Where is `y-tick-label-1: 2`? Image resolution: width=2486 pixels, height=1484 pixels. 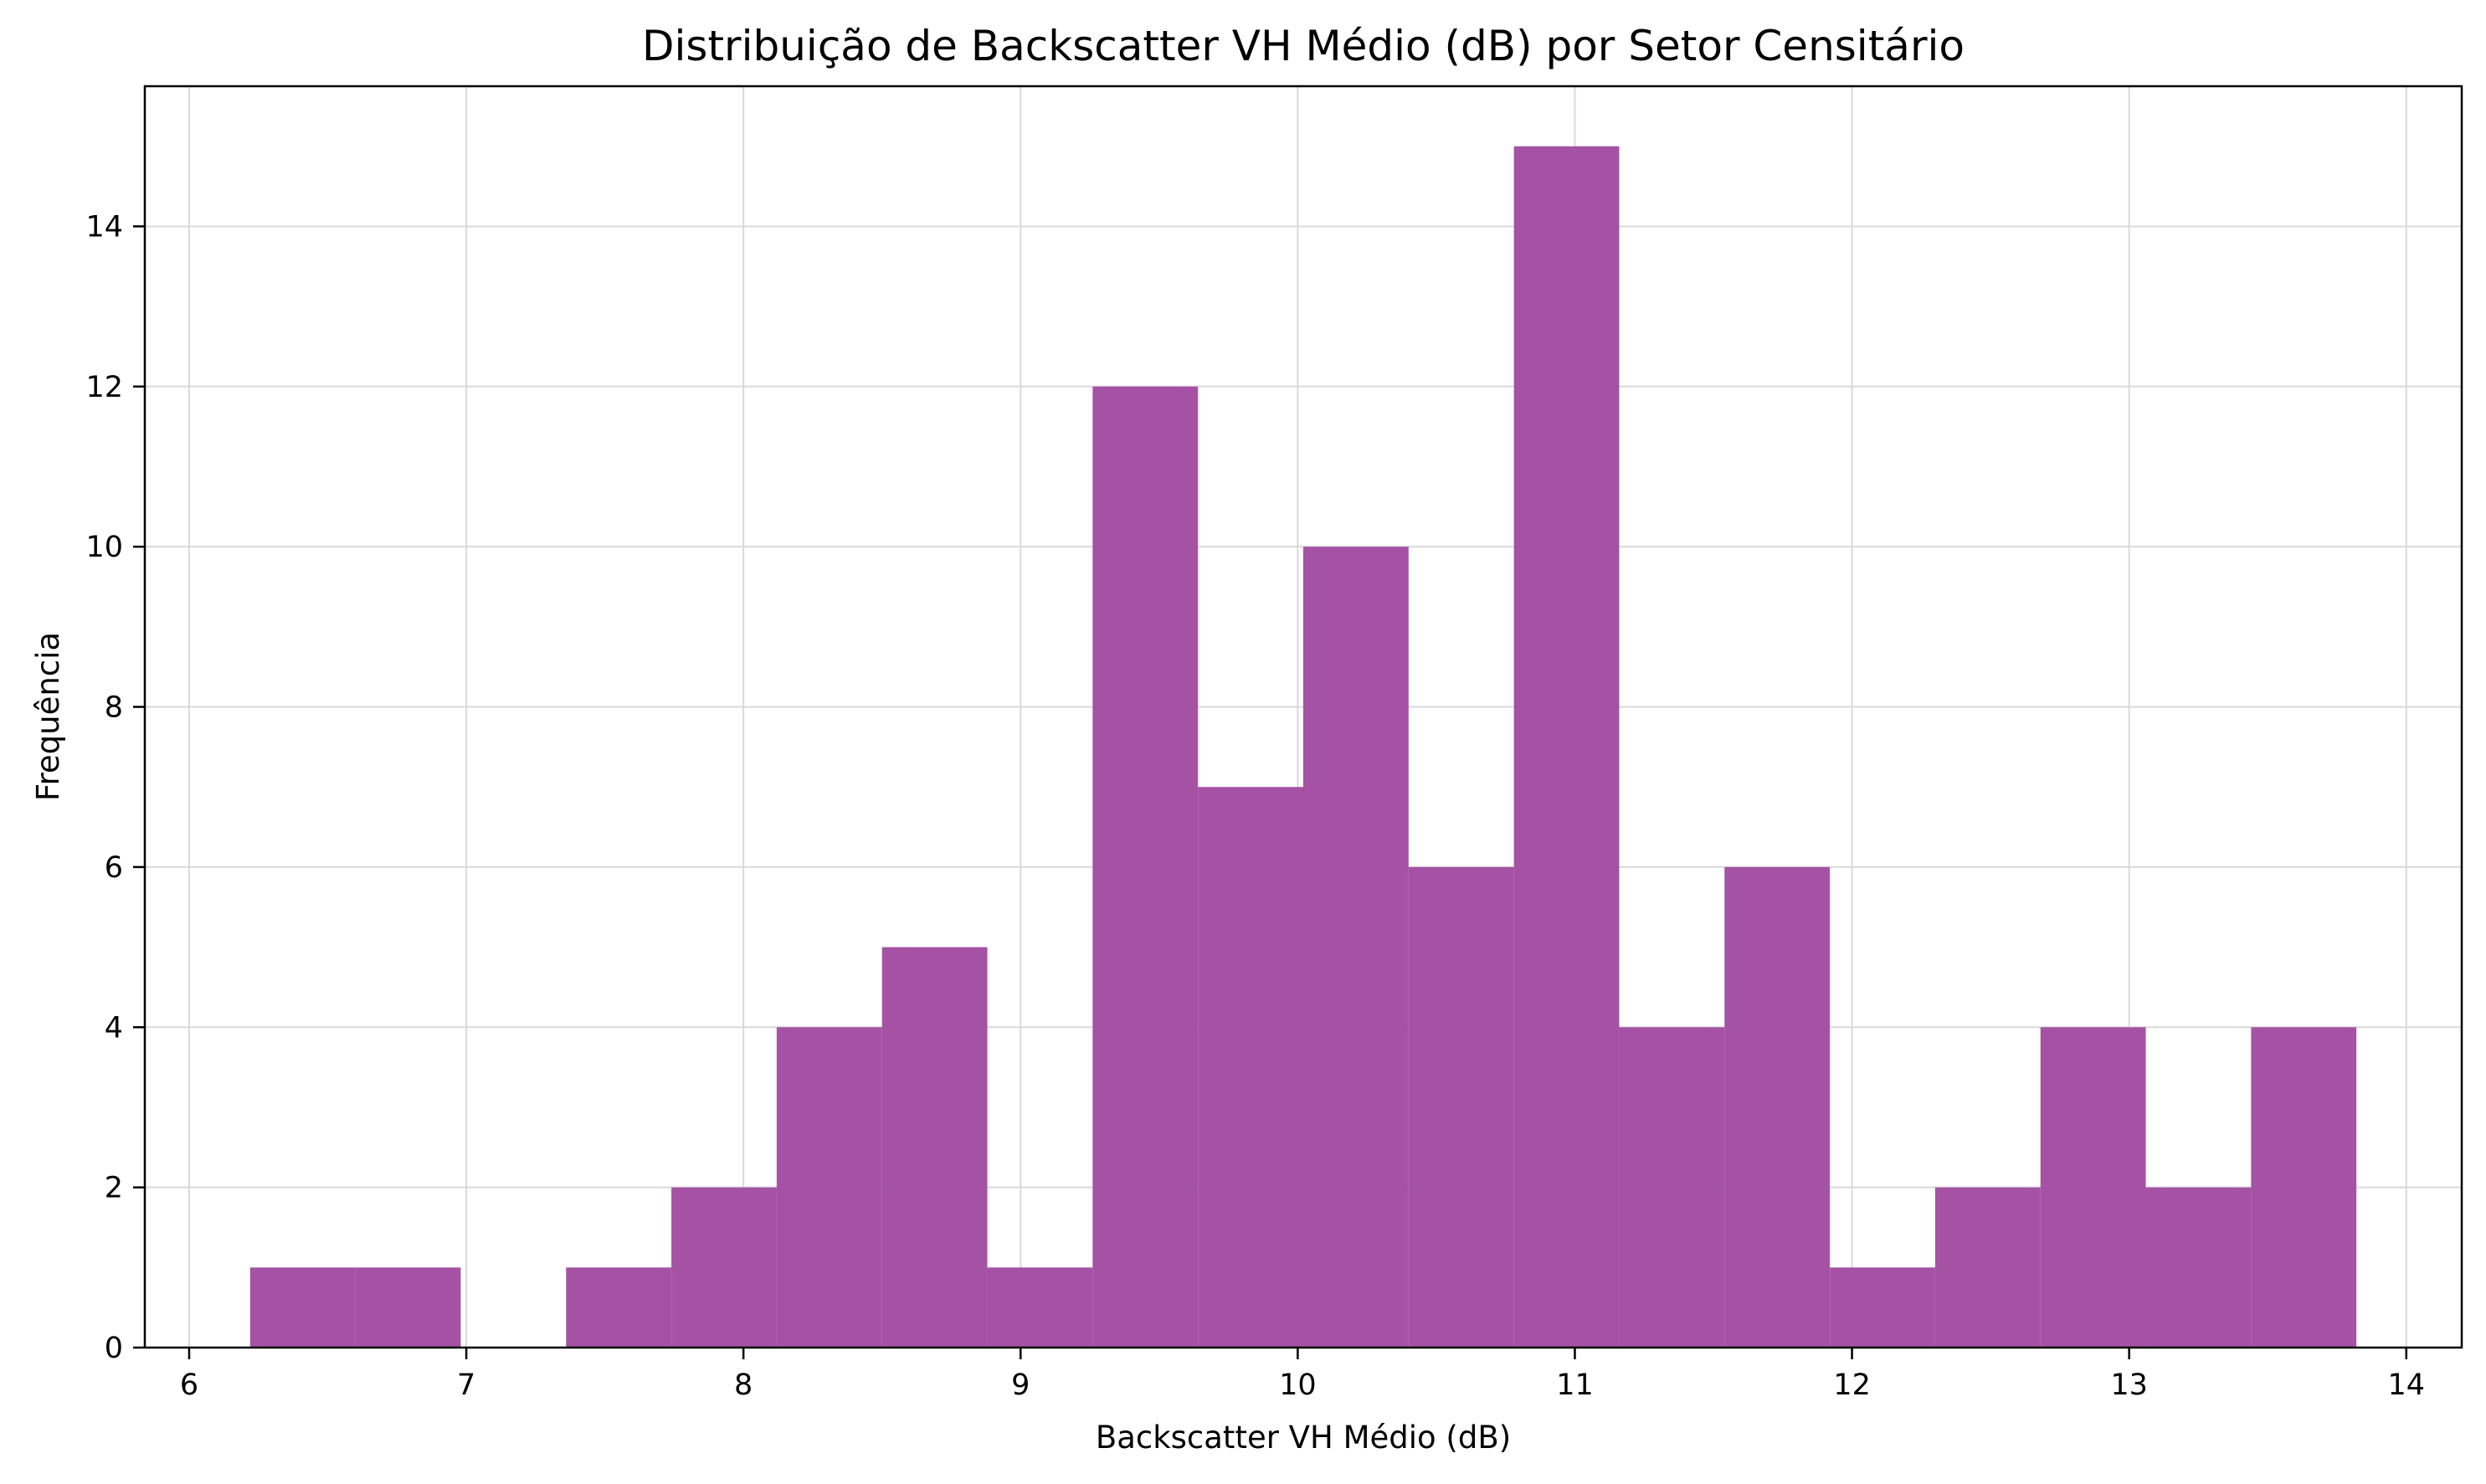
y-tick-label-1: 2 is located at coordinates (114, 1189).